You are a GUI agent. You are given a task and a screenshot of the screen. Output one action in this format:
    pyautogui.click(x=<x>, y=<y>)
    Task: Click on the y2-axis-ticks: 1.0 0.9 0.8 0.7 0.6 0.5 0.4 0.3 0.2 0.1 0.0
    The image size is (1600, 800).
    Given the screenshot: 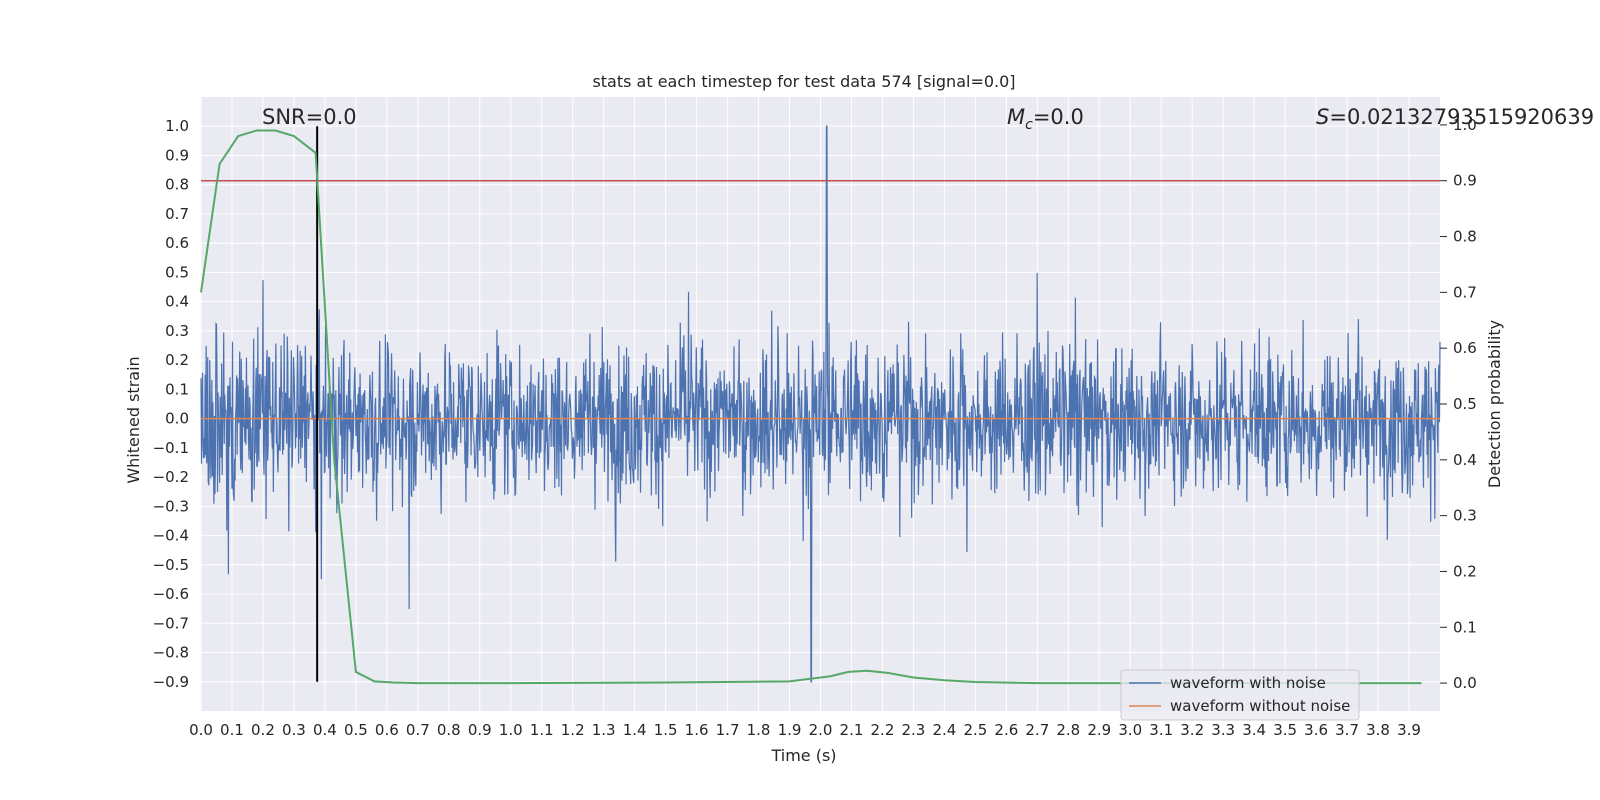 What is the action you would take?
    pyautogui.click(x=1458, y=404)
    